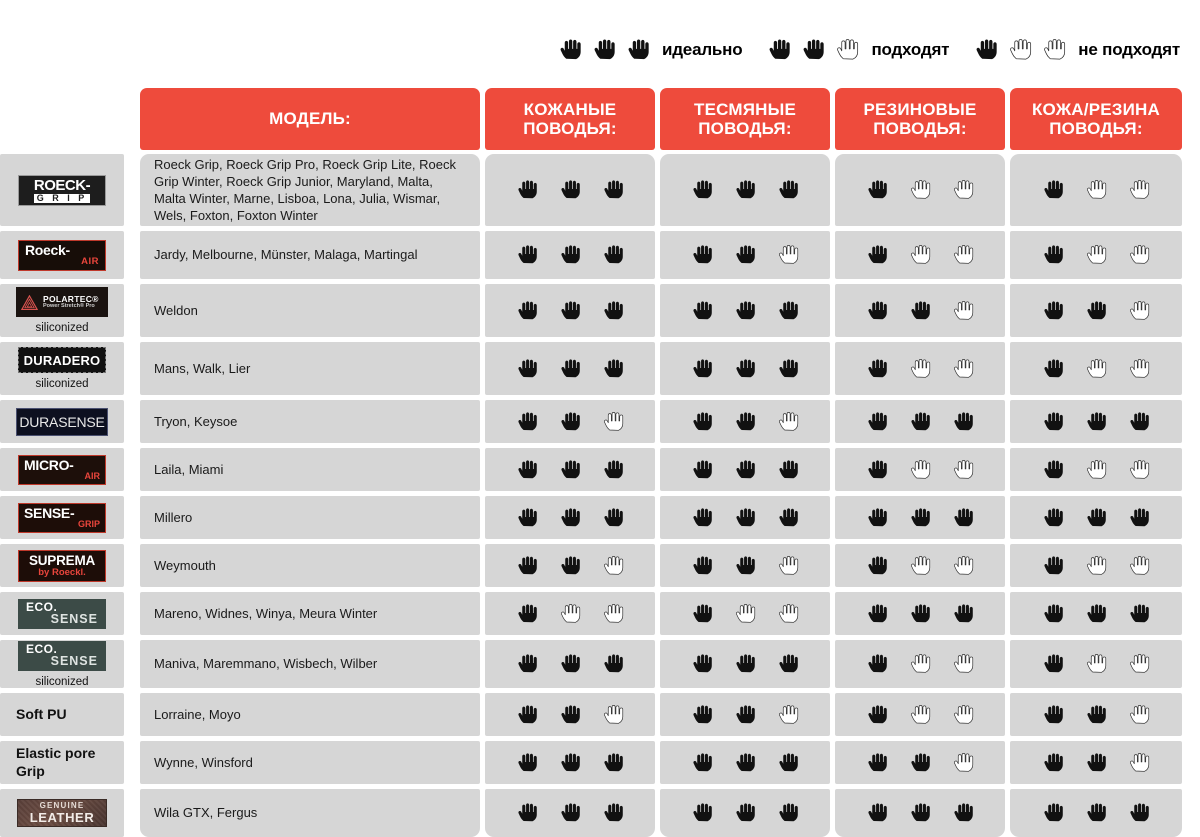  What do you see at coordinates (310, 469) in the screenshot?
I see `row-models-cell: Laila, Miami` at bounding box center [310, 469].